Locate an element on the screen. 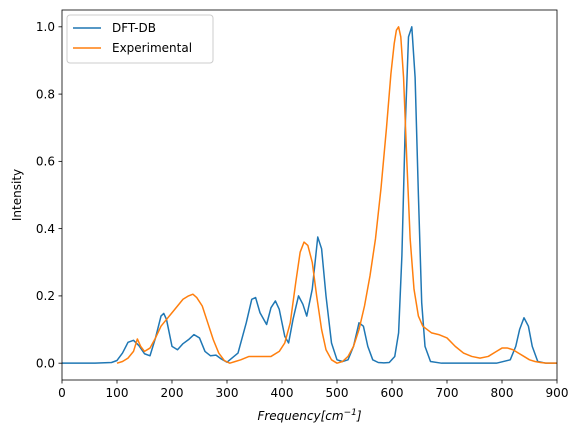 This screenshot has width=580, height=440. x-tick-label: 200 is located at coordinates (172, 393).